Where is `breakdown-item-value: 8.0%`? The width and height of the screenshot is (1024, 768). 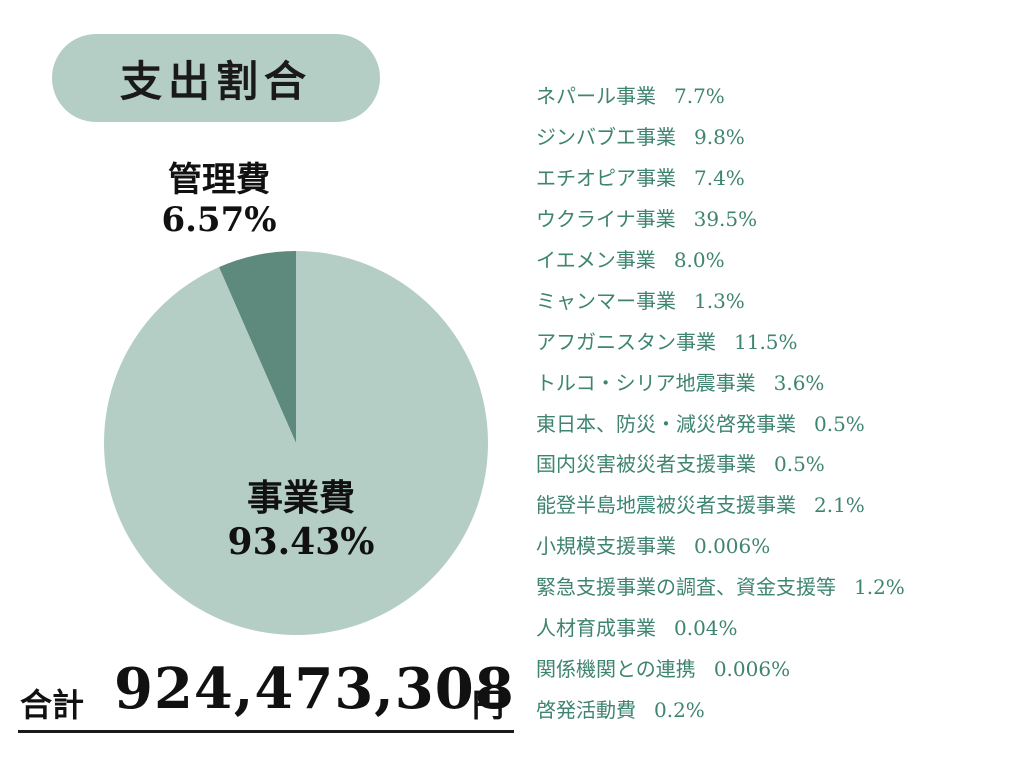 breakdown-item-value: 8.0% is located at coordinates (699, 259).